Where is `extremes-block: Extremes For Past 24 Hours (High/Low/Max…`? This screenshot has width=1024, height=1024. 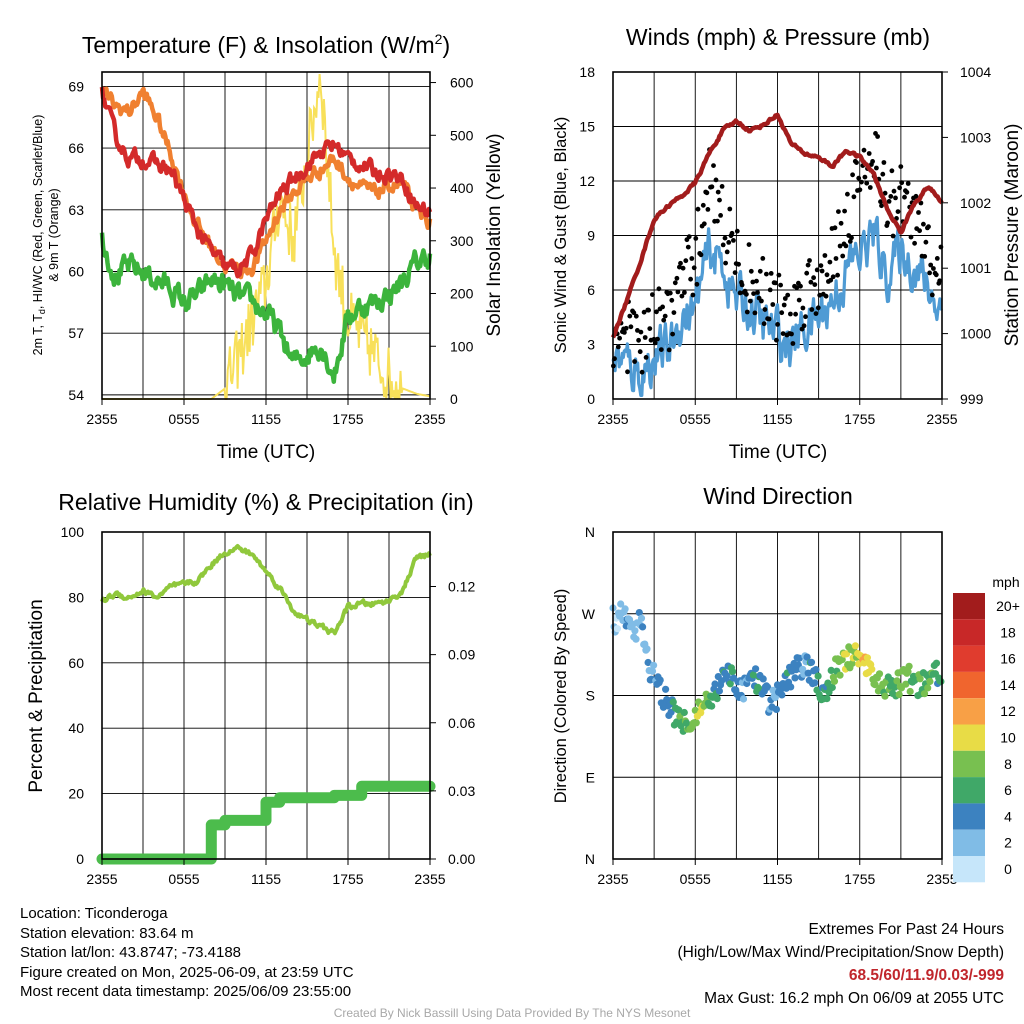
extremes-block: Extremes For Past 24 Hours (High/Low/Max… is located at coordinates (841, 964).